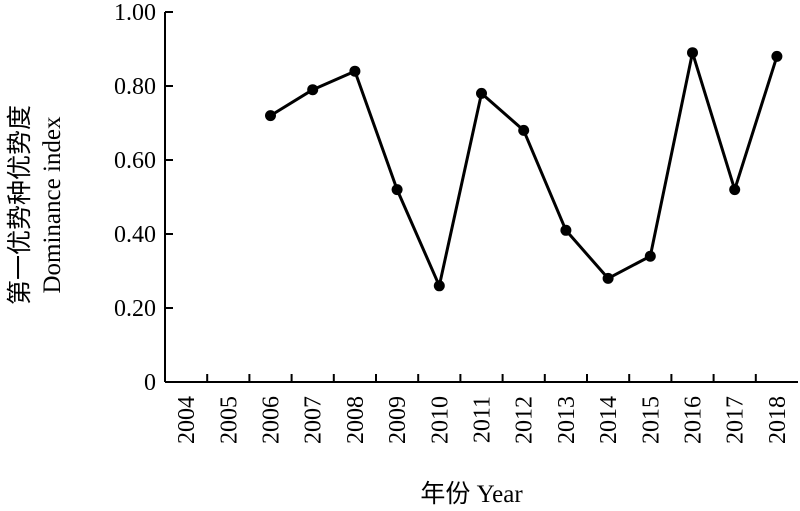  I want to click on data-point-2016, so click(692, 53).